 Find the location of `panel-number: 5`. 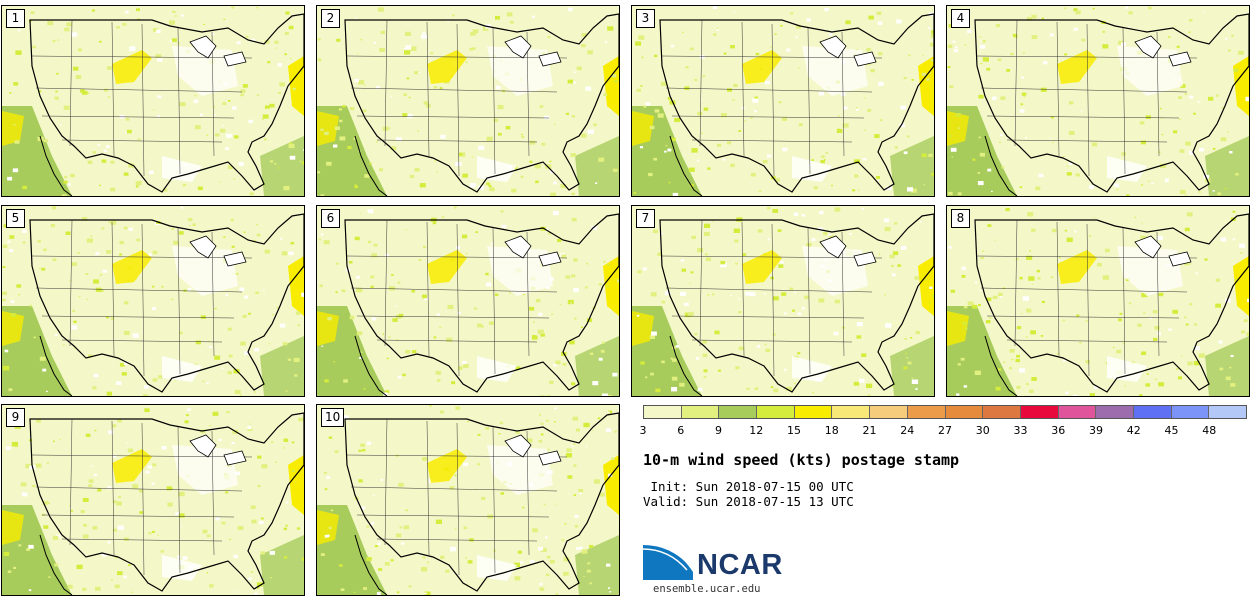

panel-number: 5 is located at coordinates (15, 218).